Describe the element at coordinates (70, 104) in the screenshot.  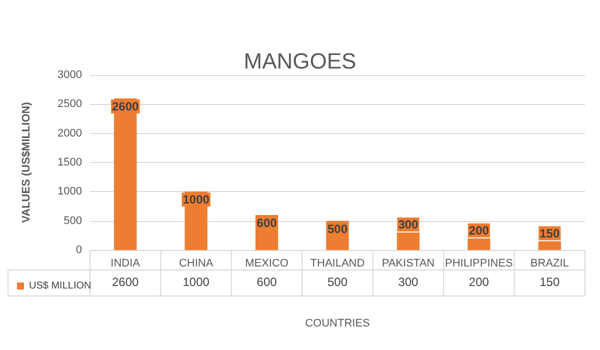
I see `y-tick-label: 2500` at that location.